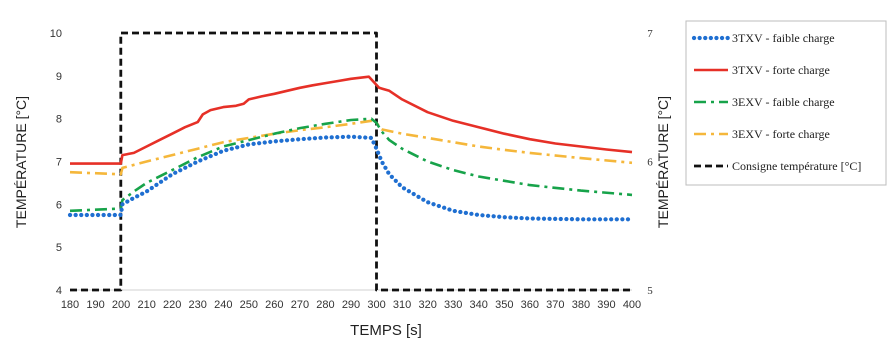 The image size is (890, 352). I want to click on legend-label-5: Consigne température [°C], so click(796, 166).